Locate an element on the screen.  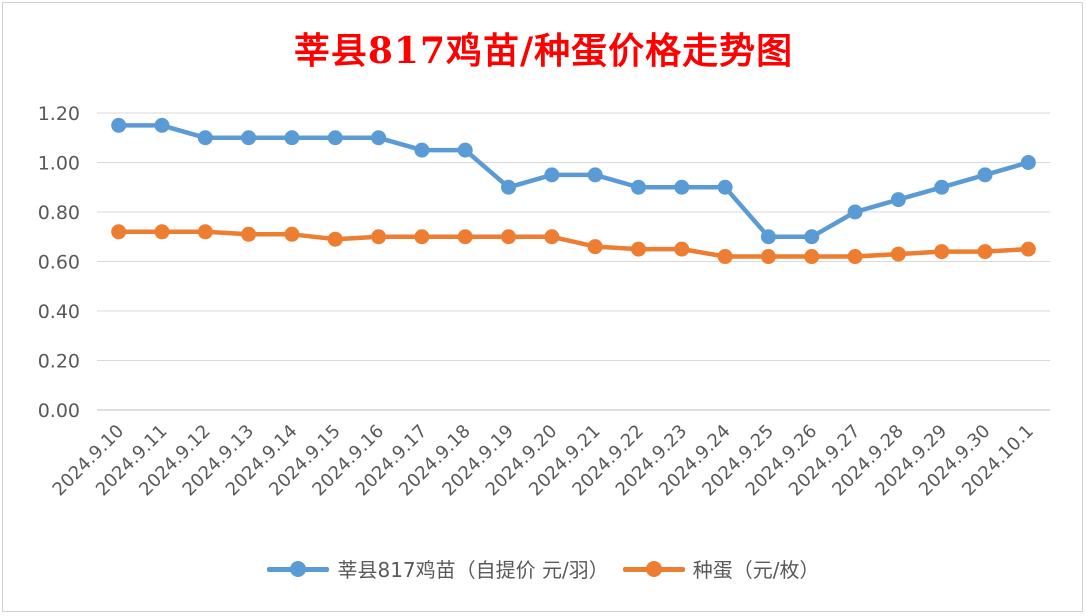
legend-label-egg: 种蛋（元/枚） is located at coordinates (756, 570).